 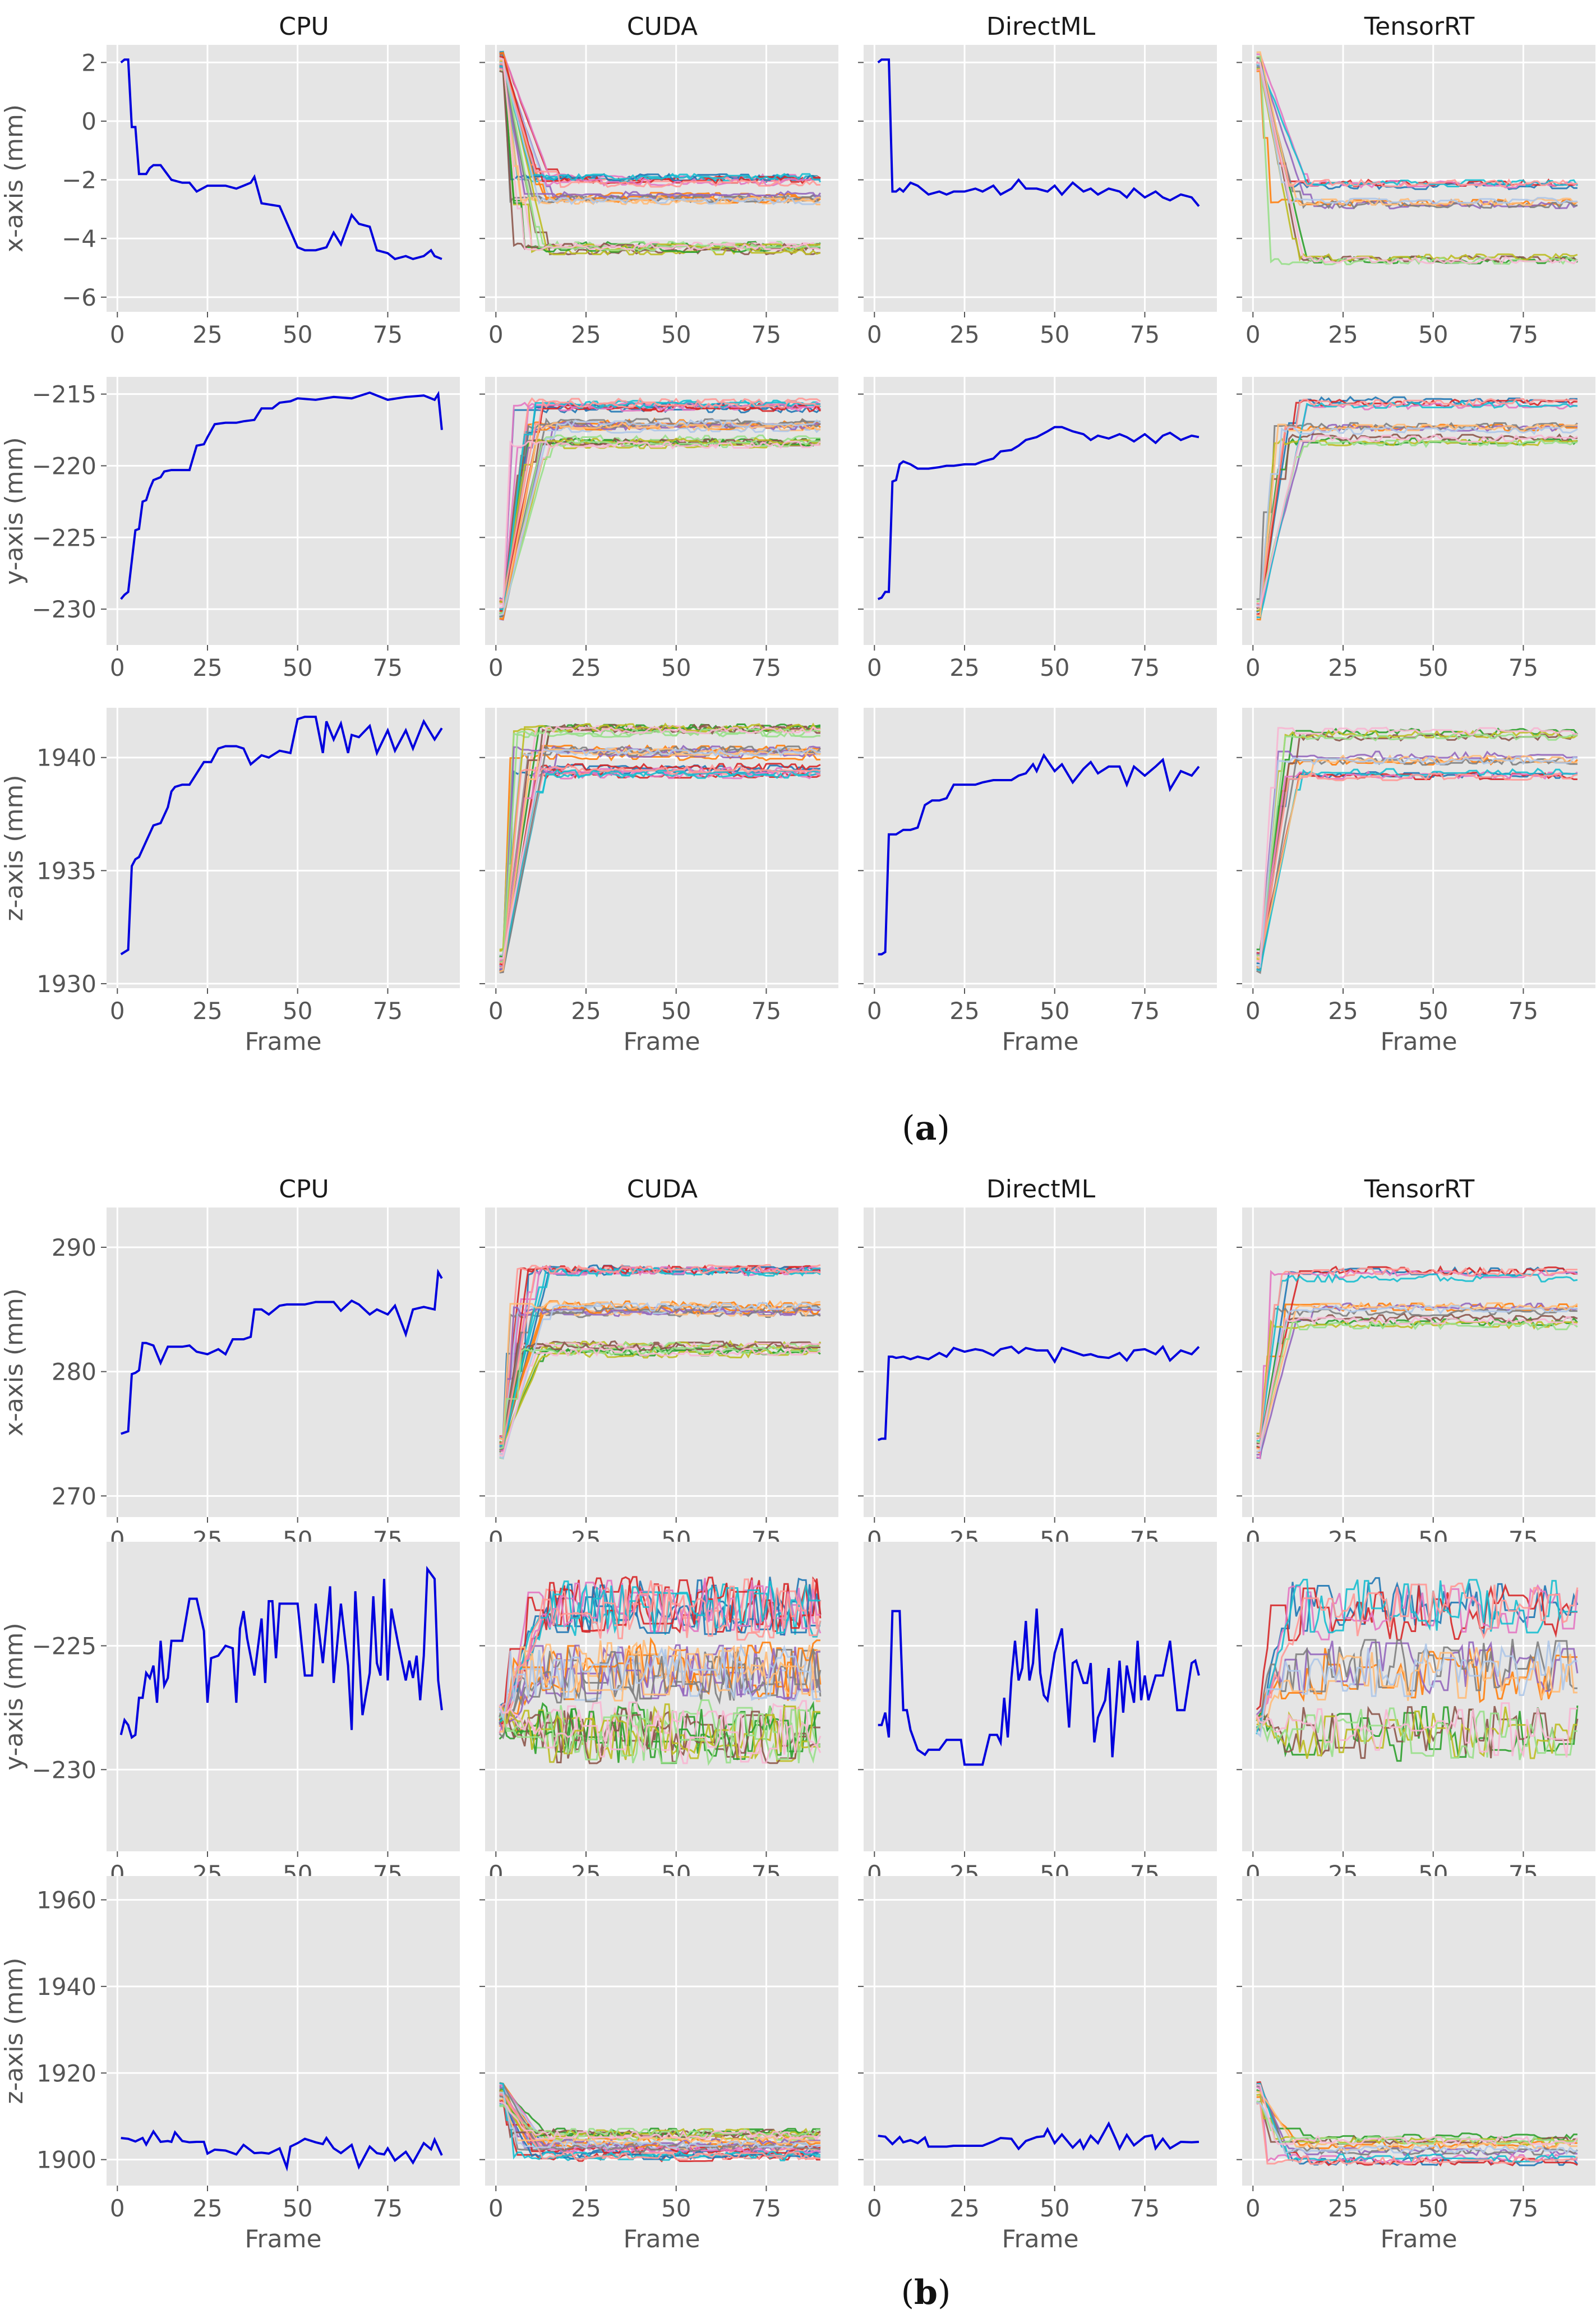 I want to click on caption-a-letter: a, so click(x=926, y=1128).